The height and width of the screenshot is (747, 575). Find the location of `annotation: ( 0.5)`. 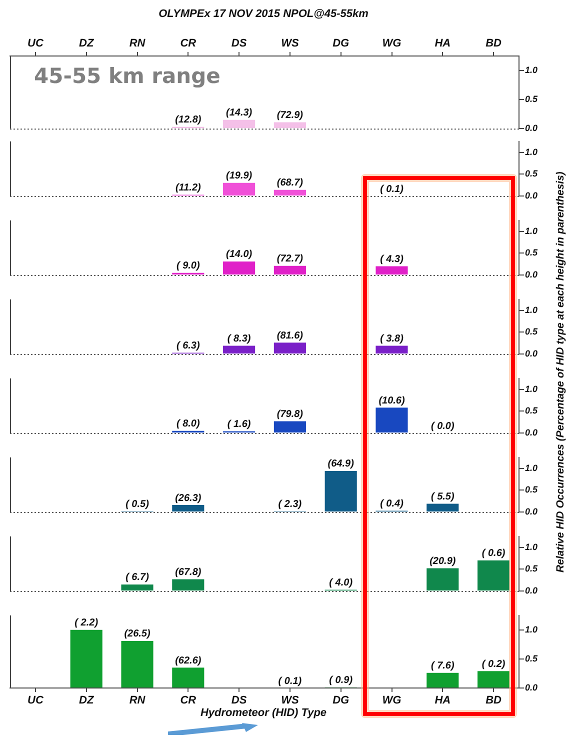

annotation: ( 0.5) is located at coordinates (138, 504).